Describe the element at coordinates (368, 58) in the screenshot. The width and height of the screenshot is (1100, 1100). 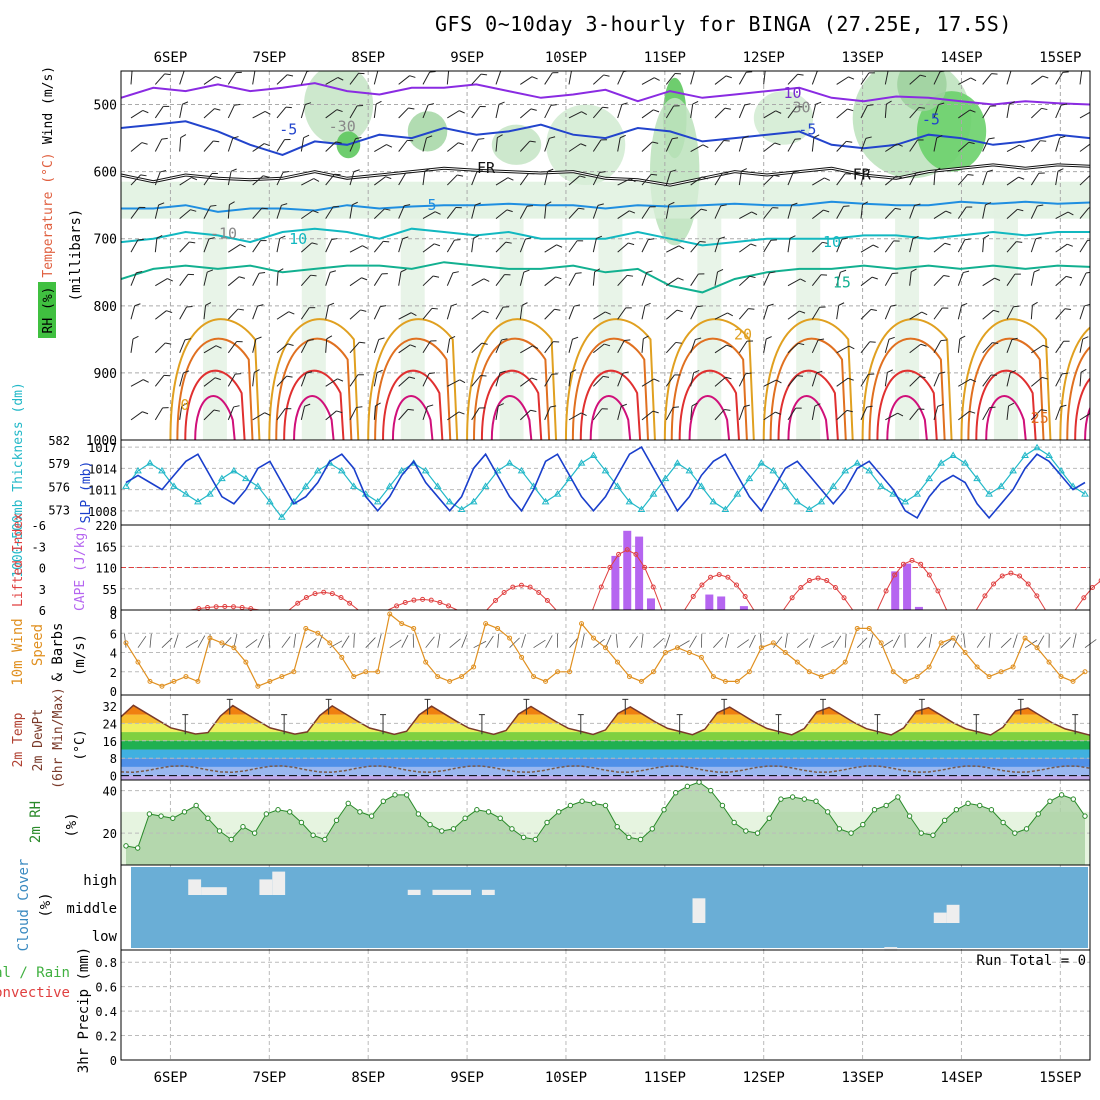
I see `date-label-top: 8SEP` at that location.